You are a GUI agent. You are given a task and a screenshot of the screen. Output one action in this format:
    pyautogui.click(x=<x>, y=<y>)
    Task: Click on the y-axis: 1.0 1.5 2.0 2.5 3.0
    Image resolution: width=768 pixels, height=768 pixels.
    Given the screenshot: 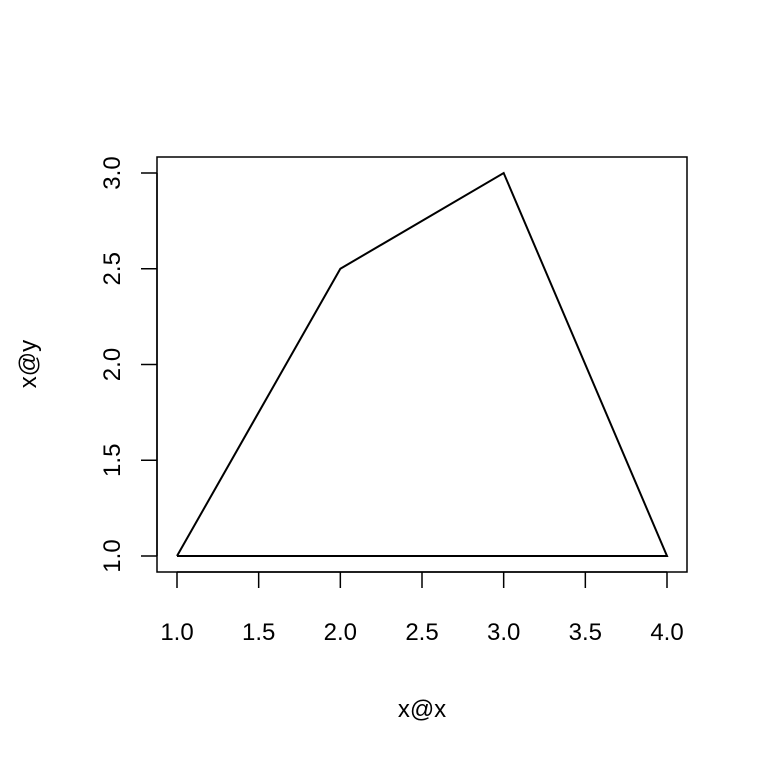 What is the action you would take?
    pyautogui.click(x=128, y=364)
    